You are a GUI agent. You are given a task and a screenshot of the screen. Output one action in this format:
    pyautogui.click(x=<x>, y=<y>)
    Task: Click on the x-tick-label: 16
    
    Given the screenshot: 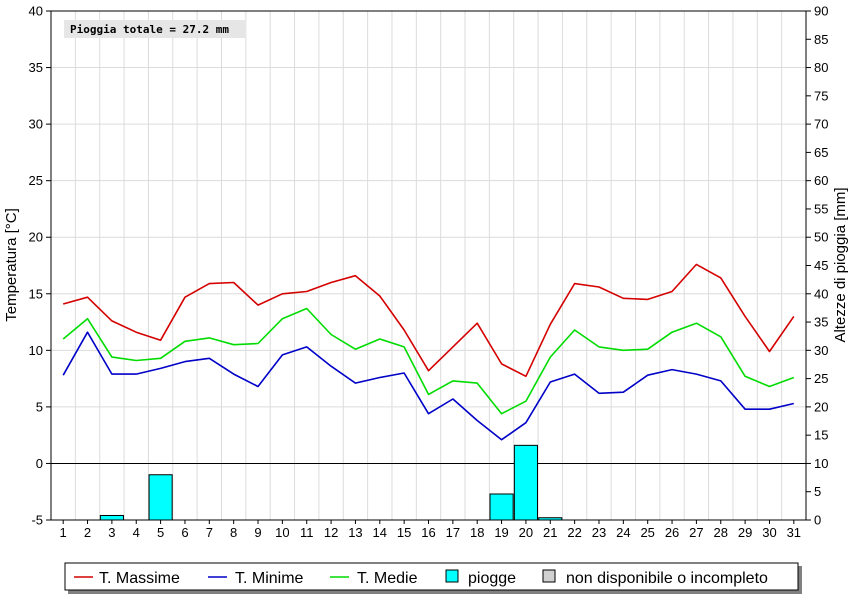 What is the action you would take?
    pyautogui.click(x=428, y=532)
    